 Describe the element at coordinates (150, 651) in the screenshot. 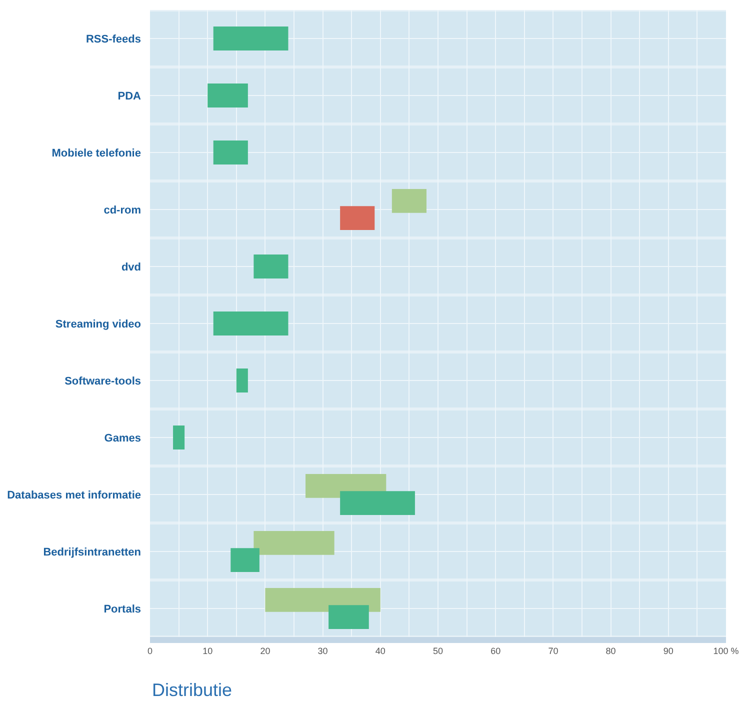

I see `x-tick-label: 0` at that location.